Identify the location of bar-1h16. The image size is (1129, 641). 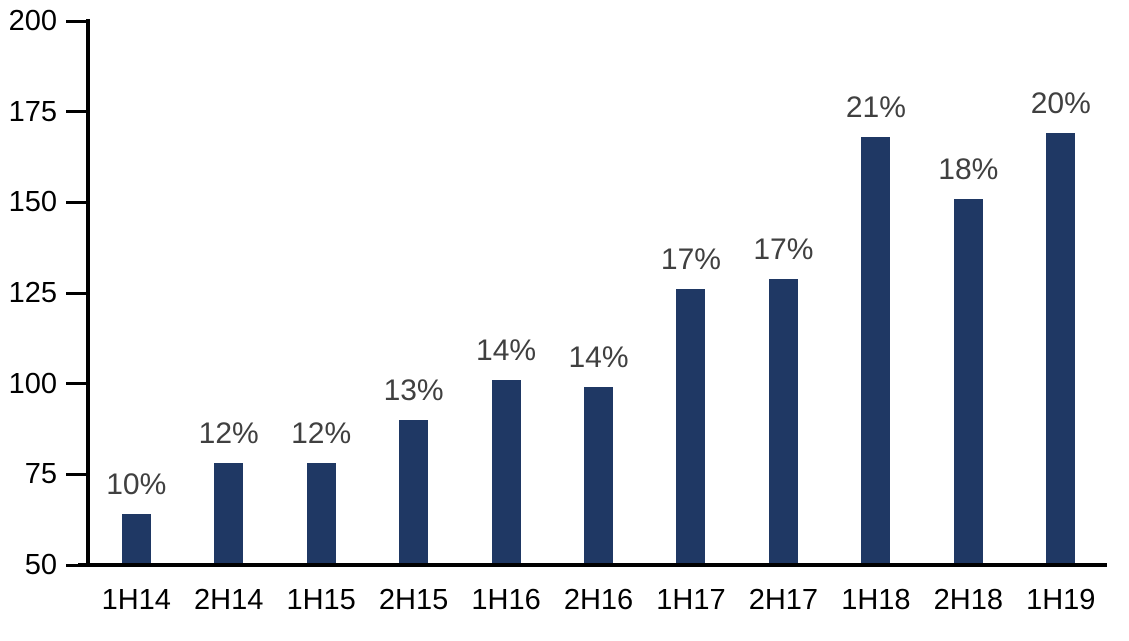
(506, 472).